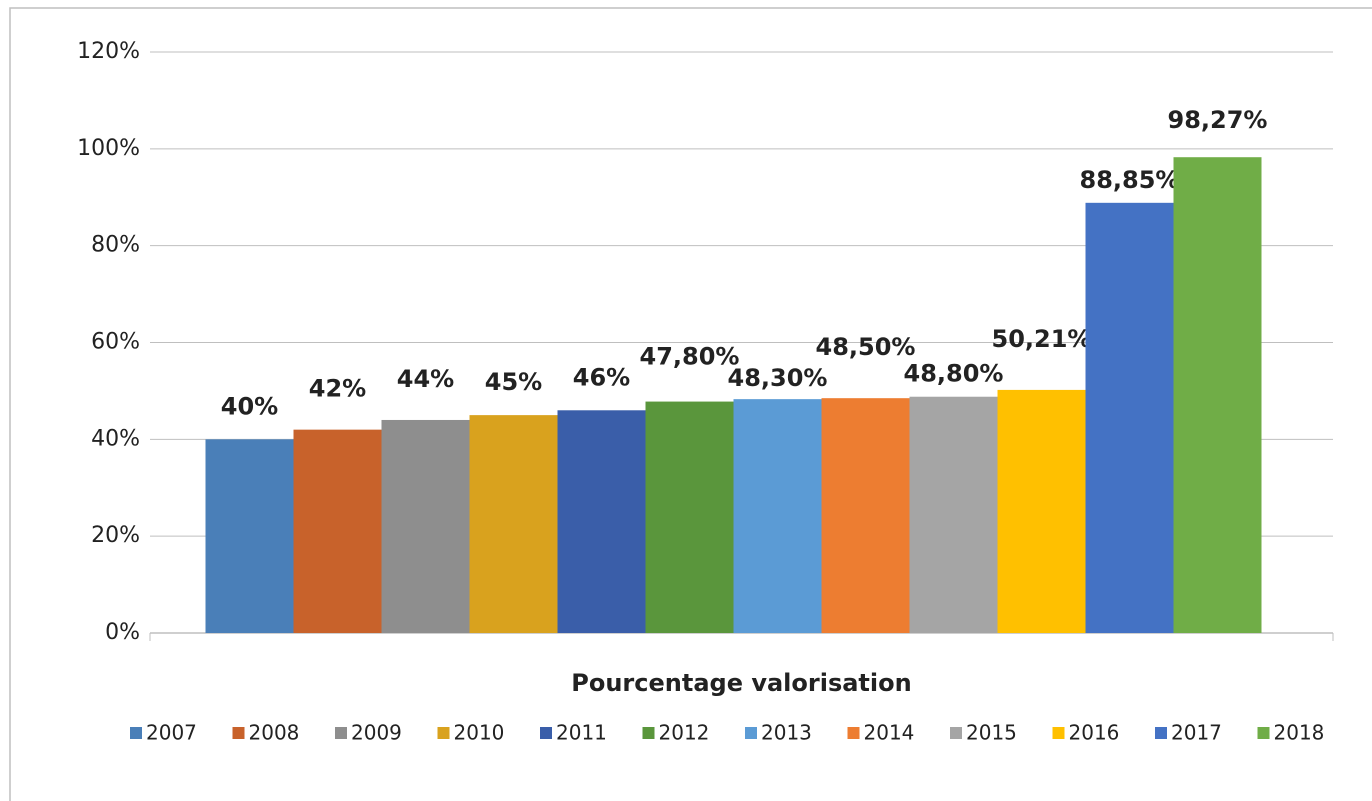  What do you see at coordinates (115, 245) in the screenshot?
I see `y-tick-label: 80%` at bounding box center [115, 245].